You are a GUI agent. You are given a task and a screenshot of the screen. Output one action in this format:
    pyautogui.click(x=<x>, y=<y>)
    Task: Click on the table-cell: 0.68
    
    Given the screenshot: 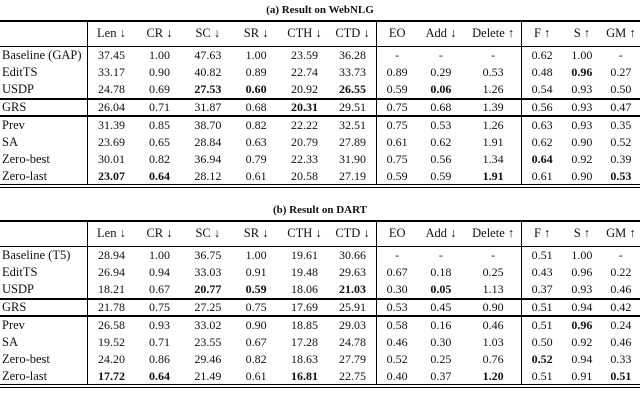 What is the action you would take?
    pyautogui.click(x=256, y=106)
    